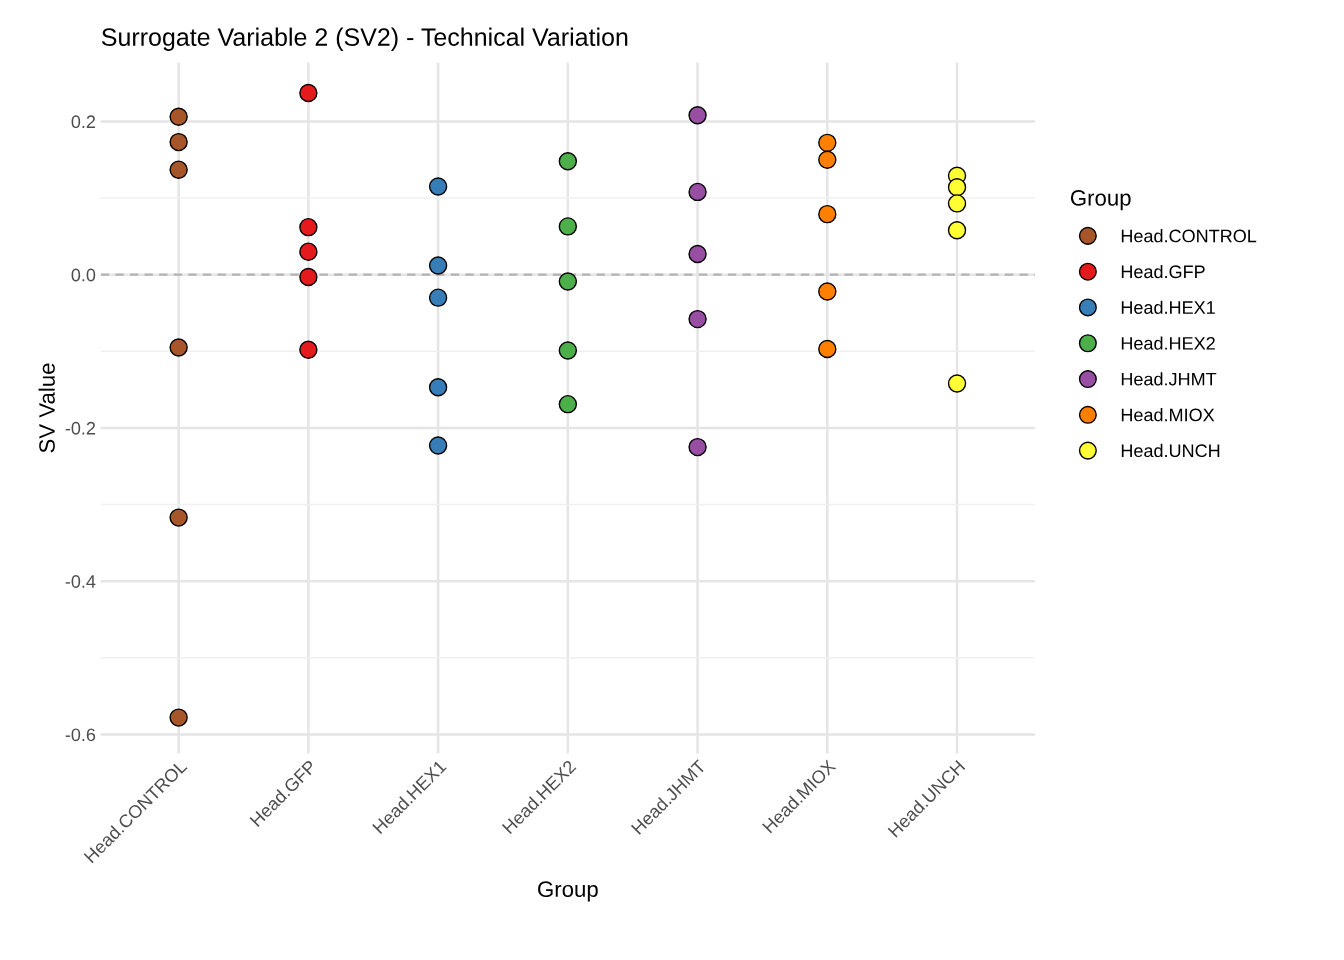  I want to click on y-tick-label: 0.2, so click(83, 122).